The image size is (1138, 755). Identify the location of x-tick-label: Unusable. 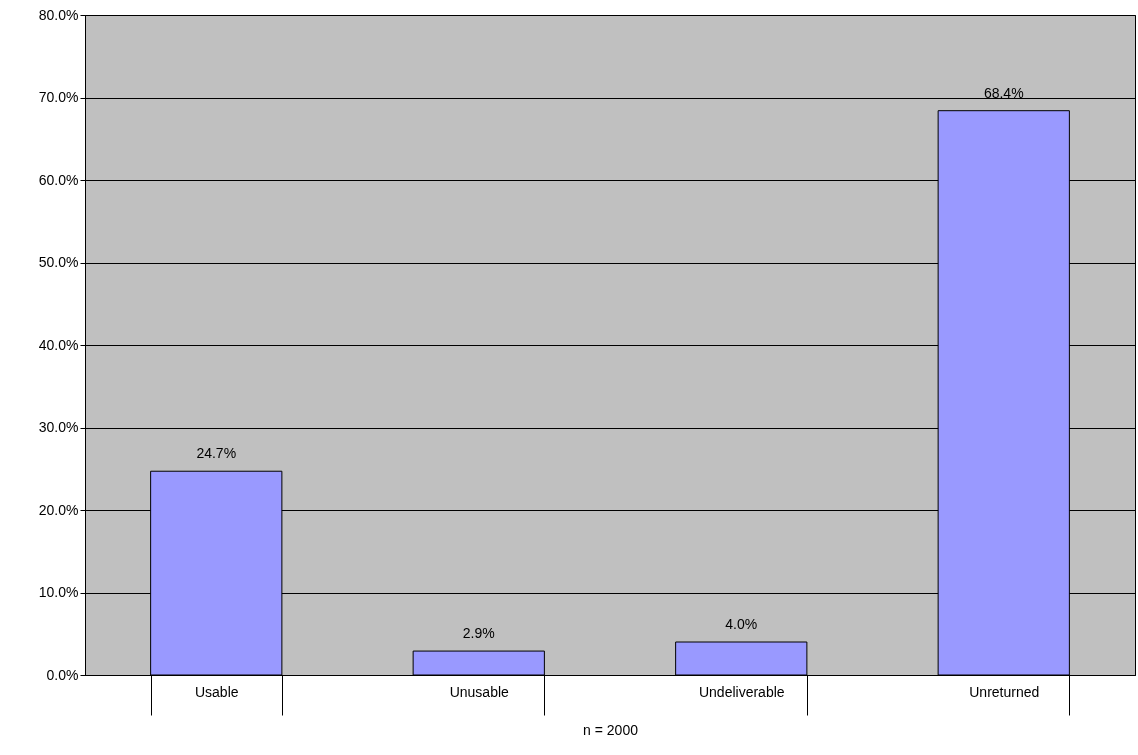
(479, 691).